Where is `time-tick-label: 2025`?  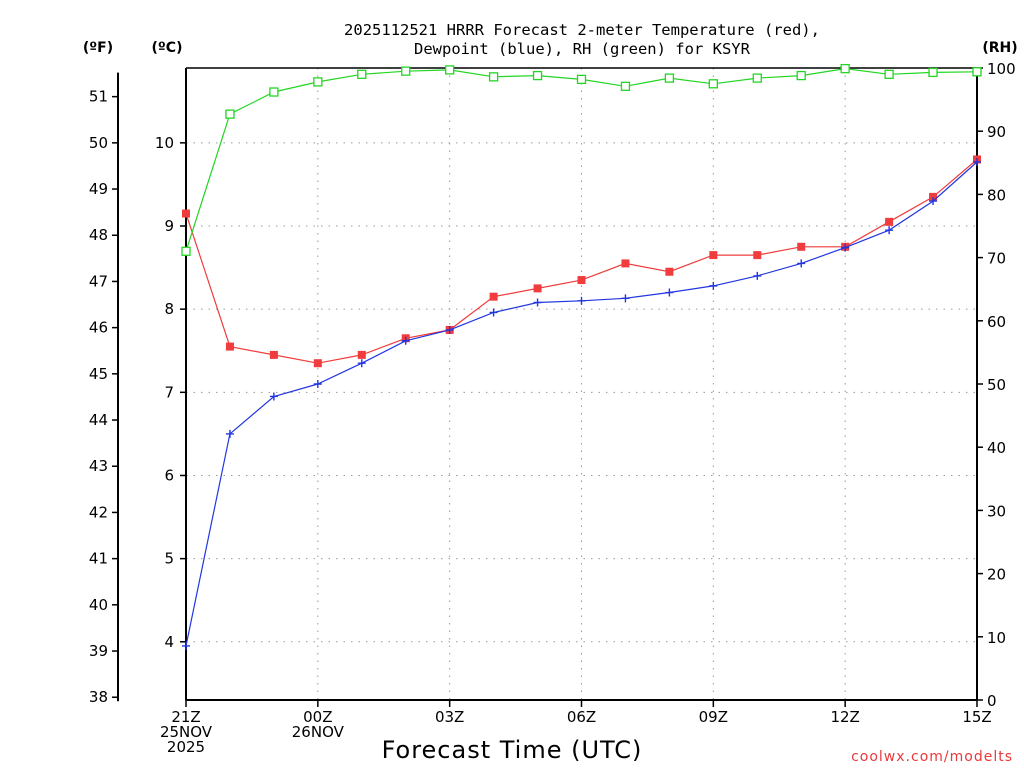
time-tick-label: 2025 is located at coordinates (186, 747).